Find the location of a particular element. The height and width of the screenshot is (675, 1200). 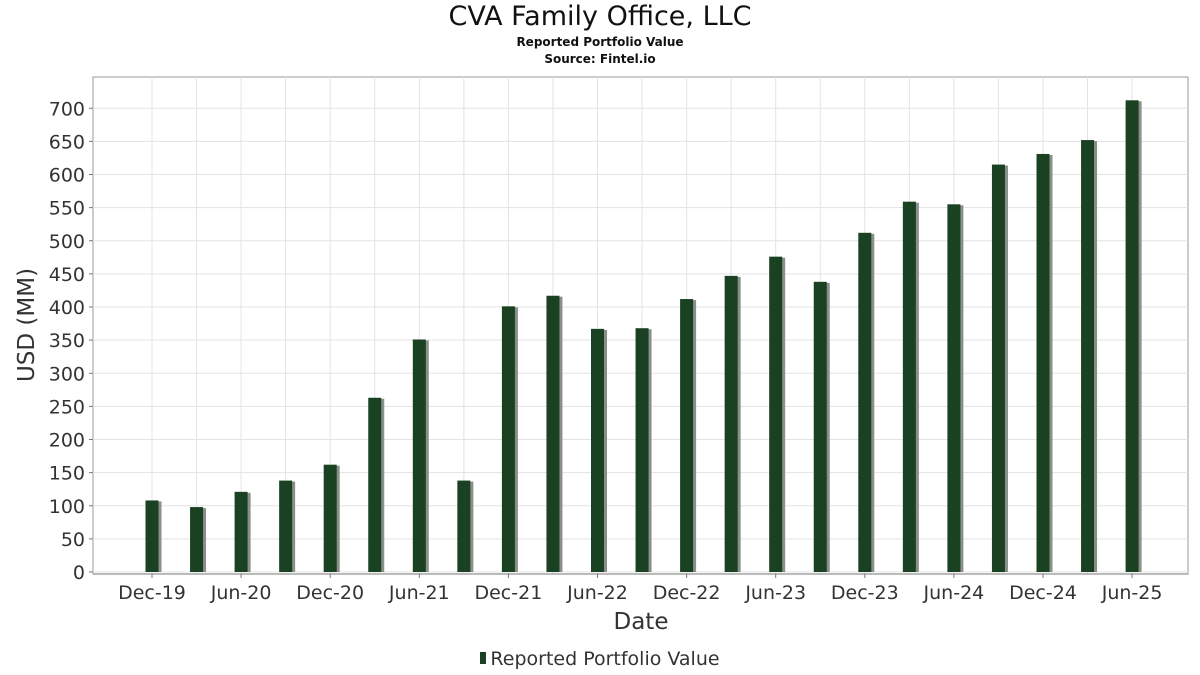

x-tick-label: Jun-22 is located at coordinates (597, 593).